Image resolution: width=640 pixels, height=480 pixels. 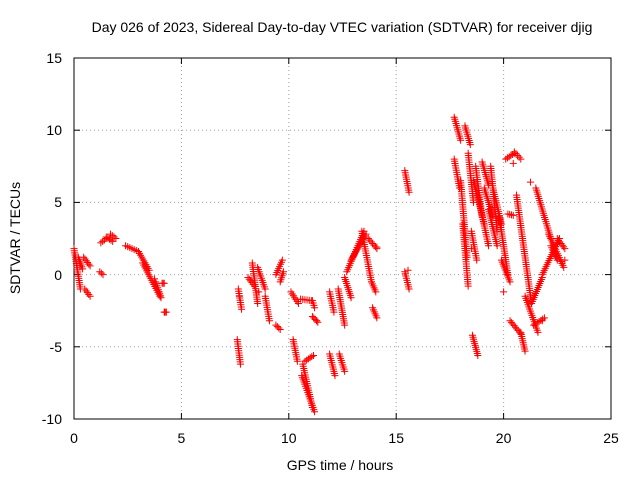 I want to click on x-tick-label-10: 10, so click(x=289, y=438).